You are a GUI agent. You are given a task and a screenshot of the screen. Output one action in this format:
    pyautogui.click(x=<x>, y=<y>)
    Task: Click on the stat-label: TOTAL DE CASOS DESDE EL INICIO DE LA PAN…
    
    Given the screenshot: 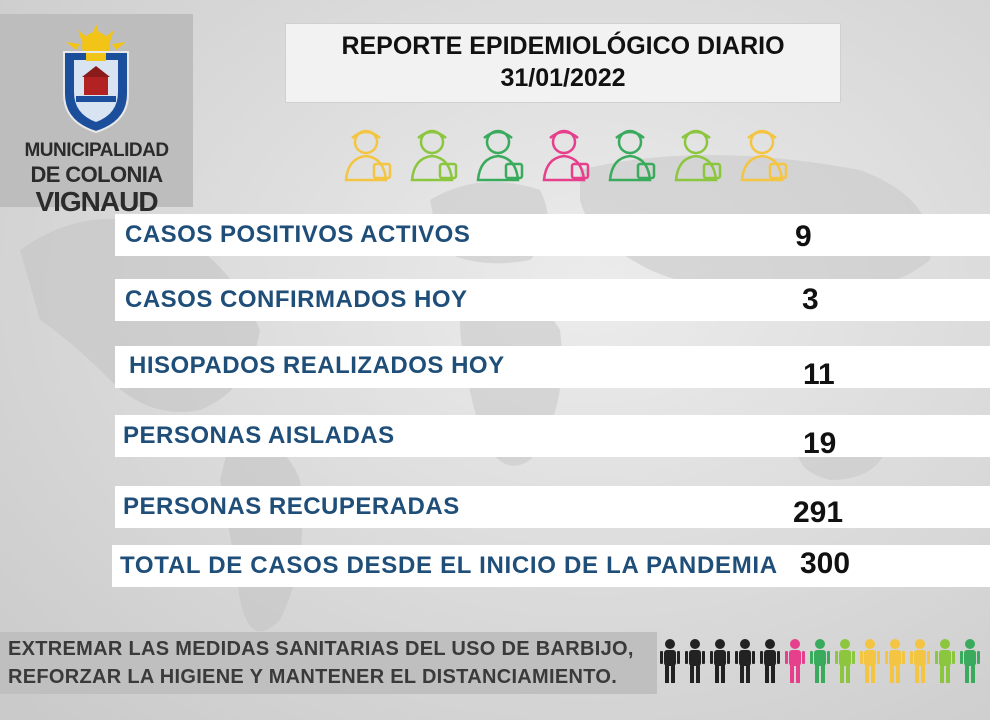 What is the action you would take?
    pyautogui.click(x=449, y=565)
    